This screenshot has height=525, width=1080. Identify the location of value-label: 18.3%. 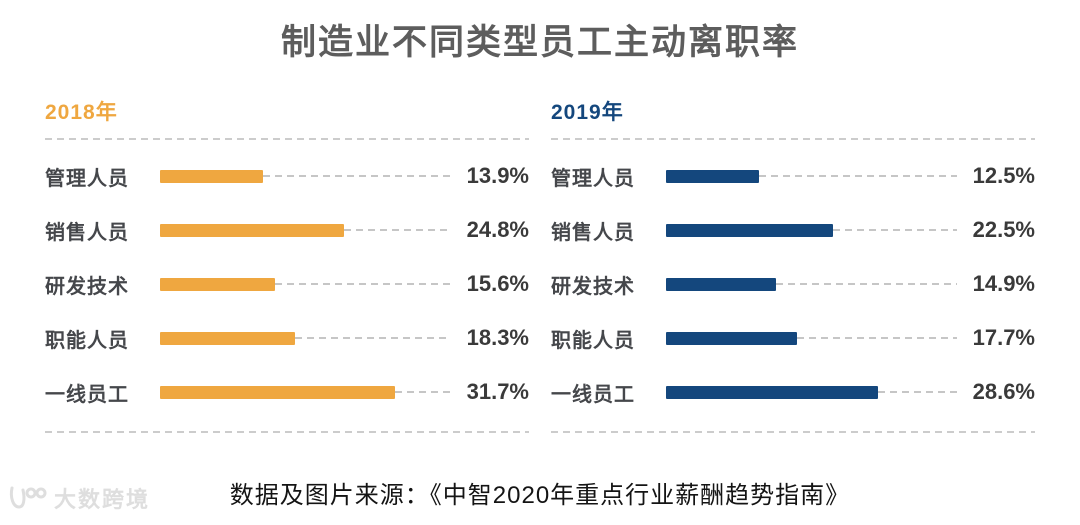
(497, 337).